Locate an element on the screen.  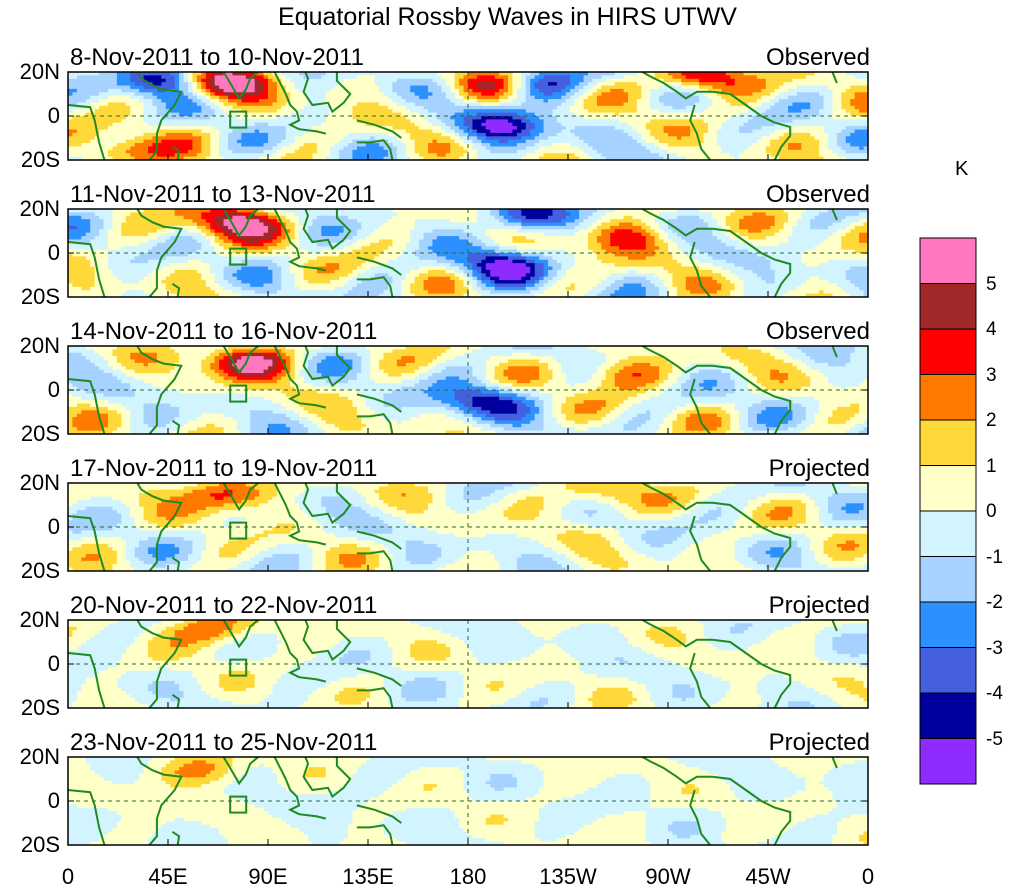
x-tick-label: 135E is located at coordinates (368, 877).